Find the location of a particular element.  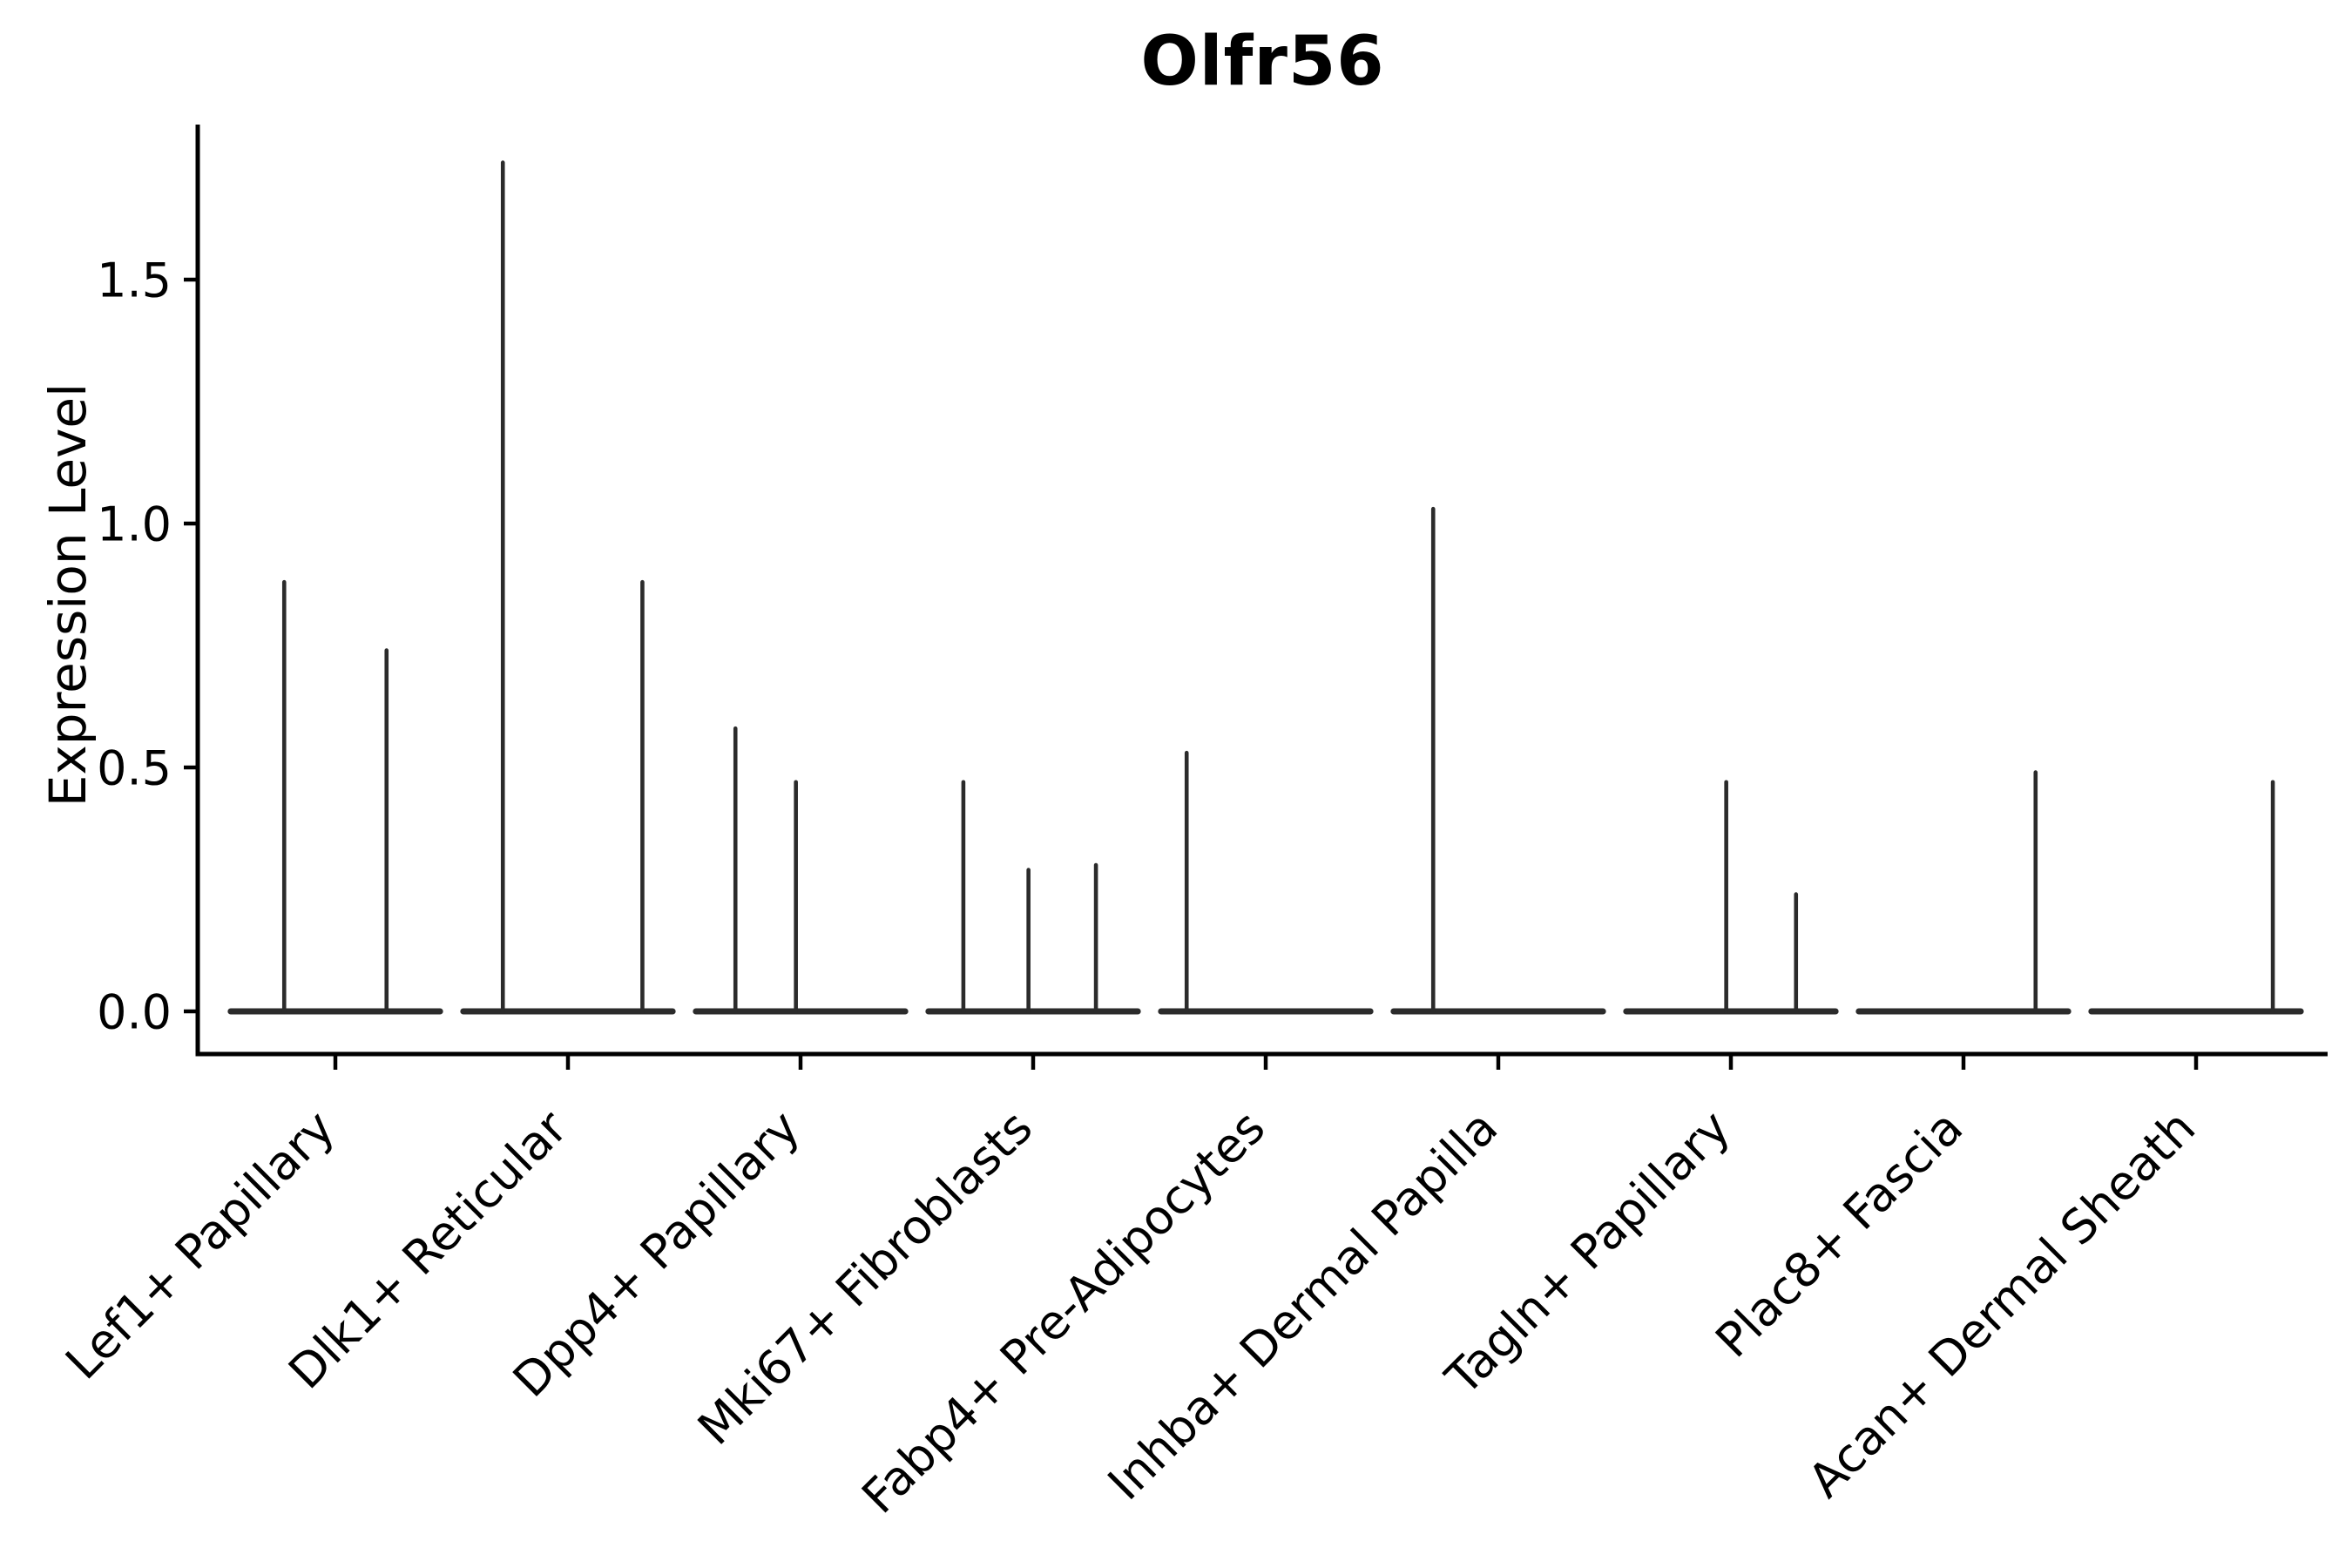

x-tick-label: Fabp4+ Pre-Adipocytes is located at coordinates (1063, 1312).